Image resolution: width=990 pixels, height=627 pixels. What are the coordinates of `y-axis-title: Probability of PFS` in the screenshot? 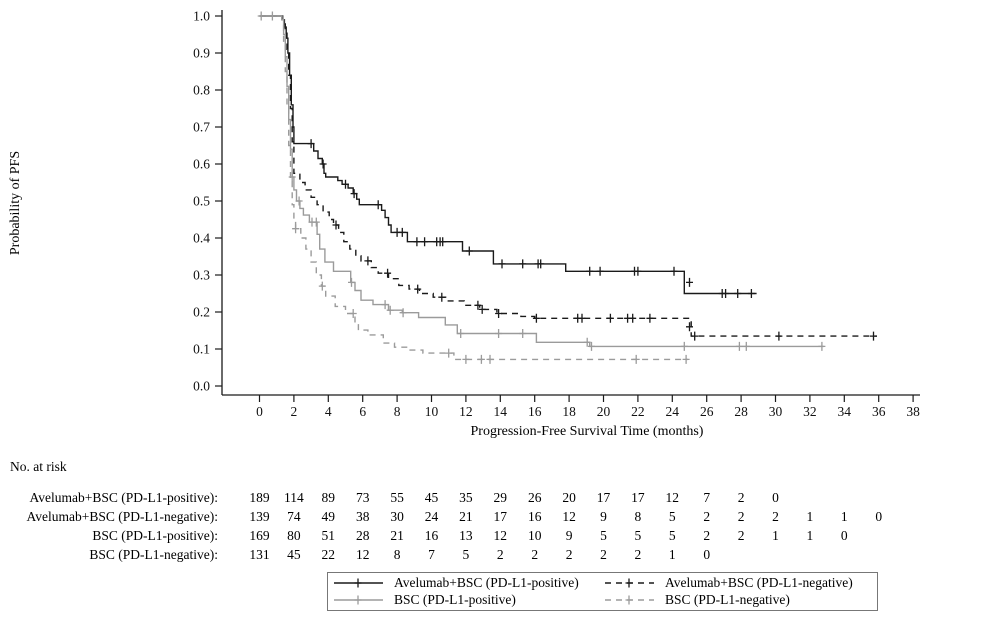 It's located at (15, 203).